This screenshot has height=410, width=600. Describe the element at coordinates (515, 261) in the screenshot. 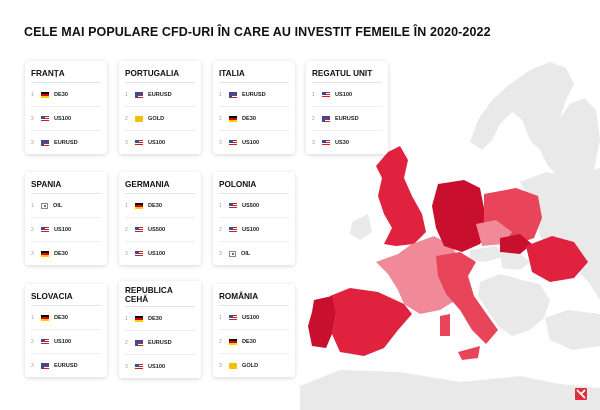

I see `map-land-hungary` at that location.